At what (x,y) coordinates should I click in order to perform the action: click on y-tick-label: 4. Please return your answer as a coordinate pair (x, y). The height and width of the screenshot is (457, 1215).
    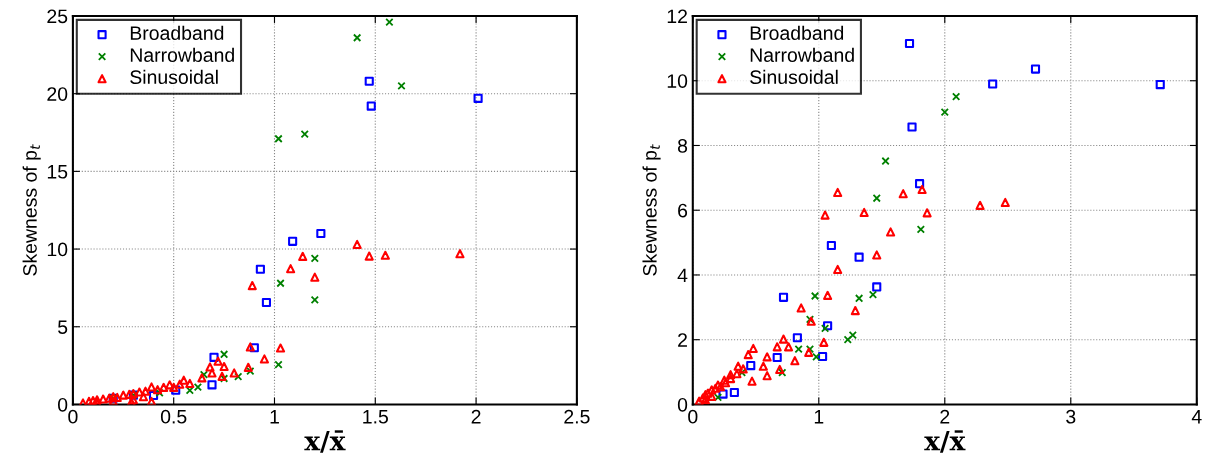
    Looking at the image, I should click on (682, 275).